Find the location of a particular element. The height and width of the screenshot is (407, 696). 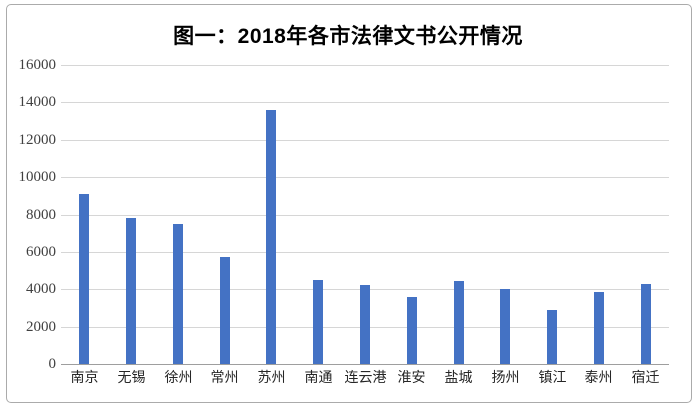

y-tick-label: 4000 is located at coordinates (41, 289).